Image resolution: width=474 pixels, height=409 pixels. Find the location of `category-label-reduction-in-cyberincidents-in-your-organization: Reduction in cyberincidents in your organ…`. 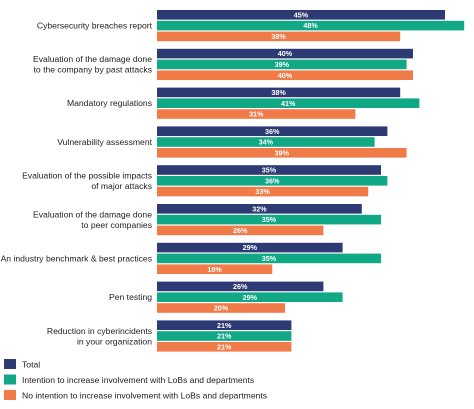

category-label-reduction-in-cyberincidents-in-your-organization: Reduction in cyberincidents in your organ… is located at coordinates (99, 336).